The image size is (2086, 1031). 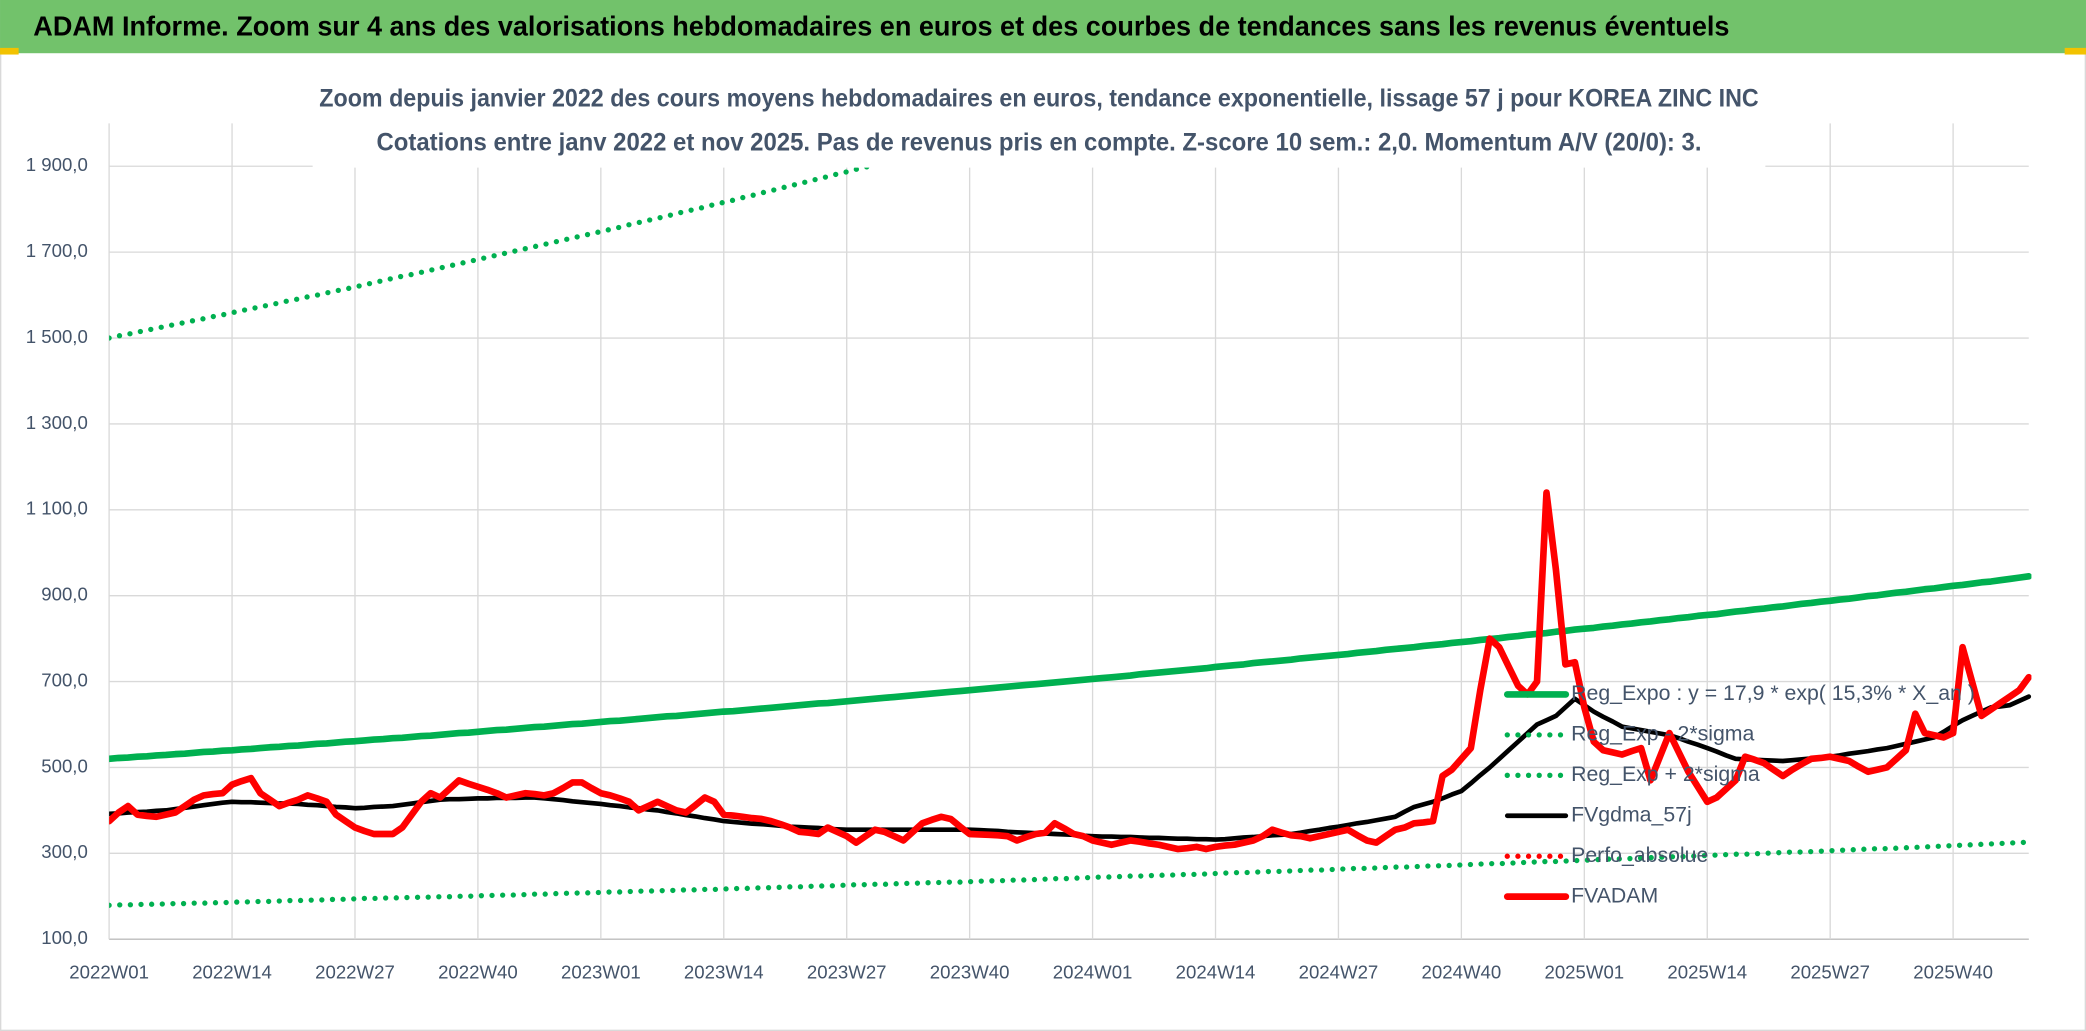 I want to click on y-tick-label: 100,0, so click(x=64, y=937).